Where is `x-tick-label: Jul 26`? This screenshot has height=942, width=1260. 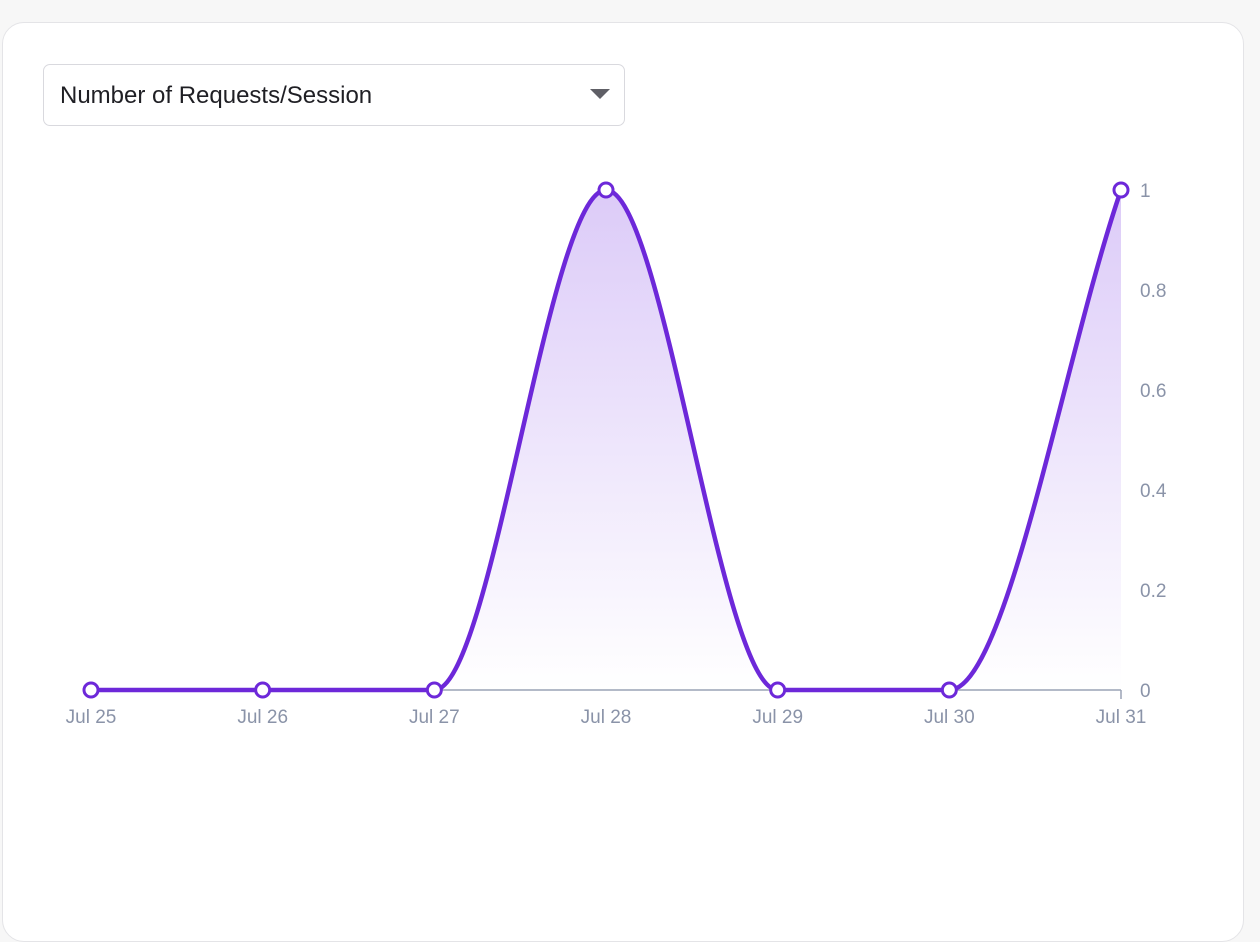
x-tick-label: Jul 26 is located at coordinates (262, 717).